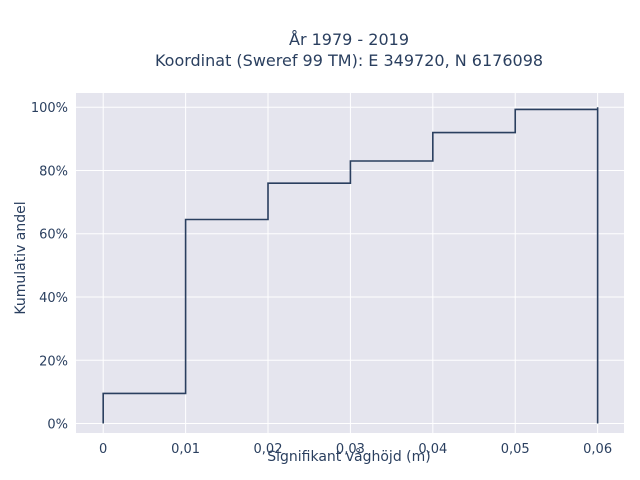 This screenshot has width=640, height=480. What do you see at coordinates (57, 425) in the screenshot?
I see `y-tick-label-0: 0%` at bounding box center [57, 425].